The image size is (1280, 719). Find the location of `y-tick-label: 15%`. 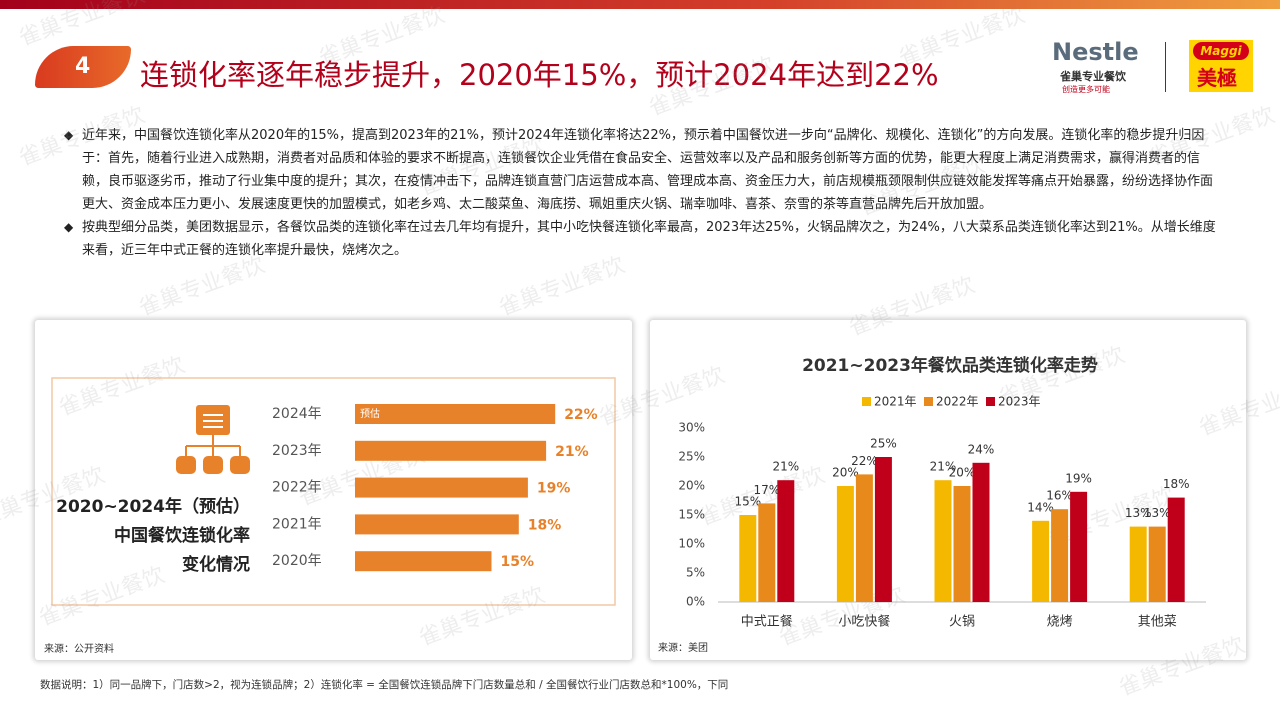

y-tick-label: 15% is located at coordinates (691, 515).